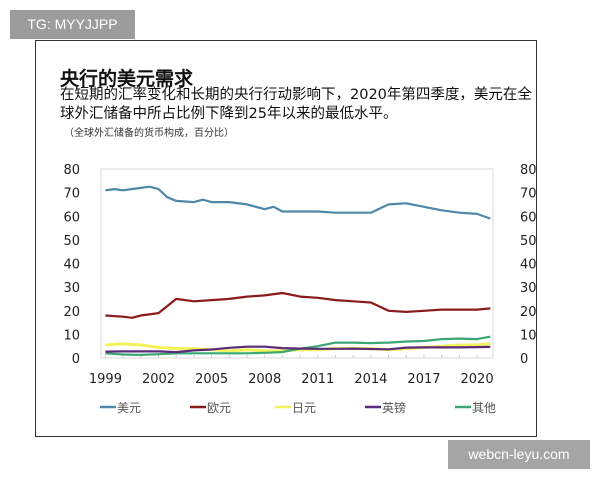 The width and height of the screenshot is (600, 480). I want to click on x-tick-label: 2011, so click(317, 379).